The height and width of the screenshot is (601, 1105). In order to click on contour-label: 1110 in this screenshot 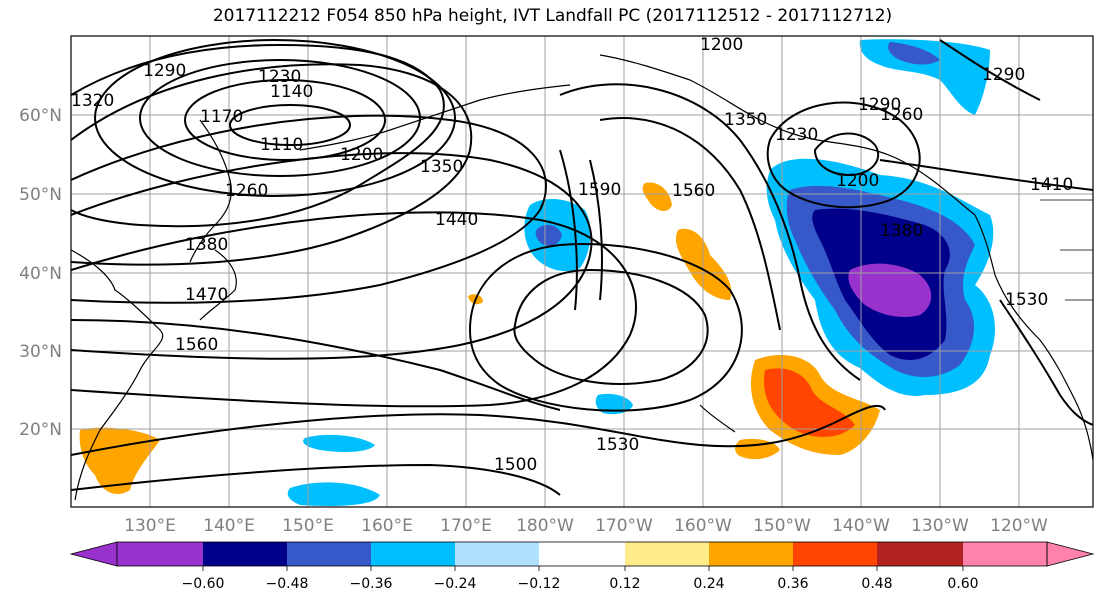, I will do `click(281, 145)`.